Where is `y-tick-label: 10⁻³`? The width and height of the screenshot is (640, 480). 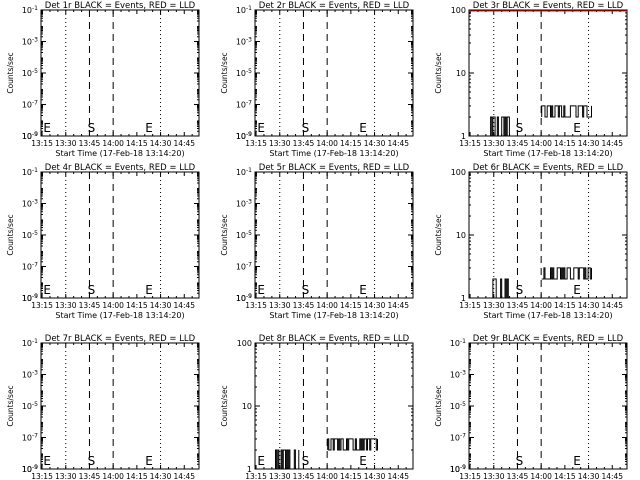 y-tick-label: 10⁻³ is located at coordinates (30, 42).